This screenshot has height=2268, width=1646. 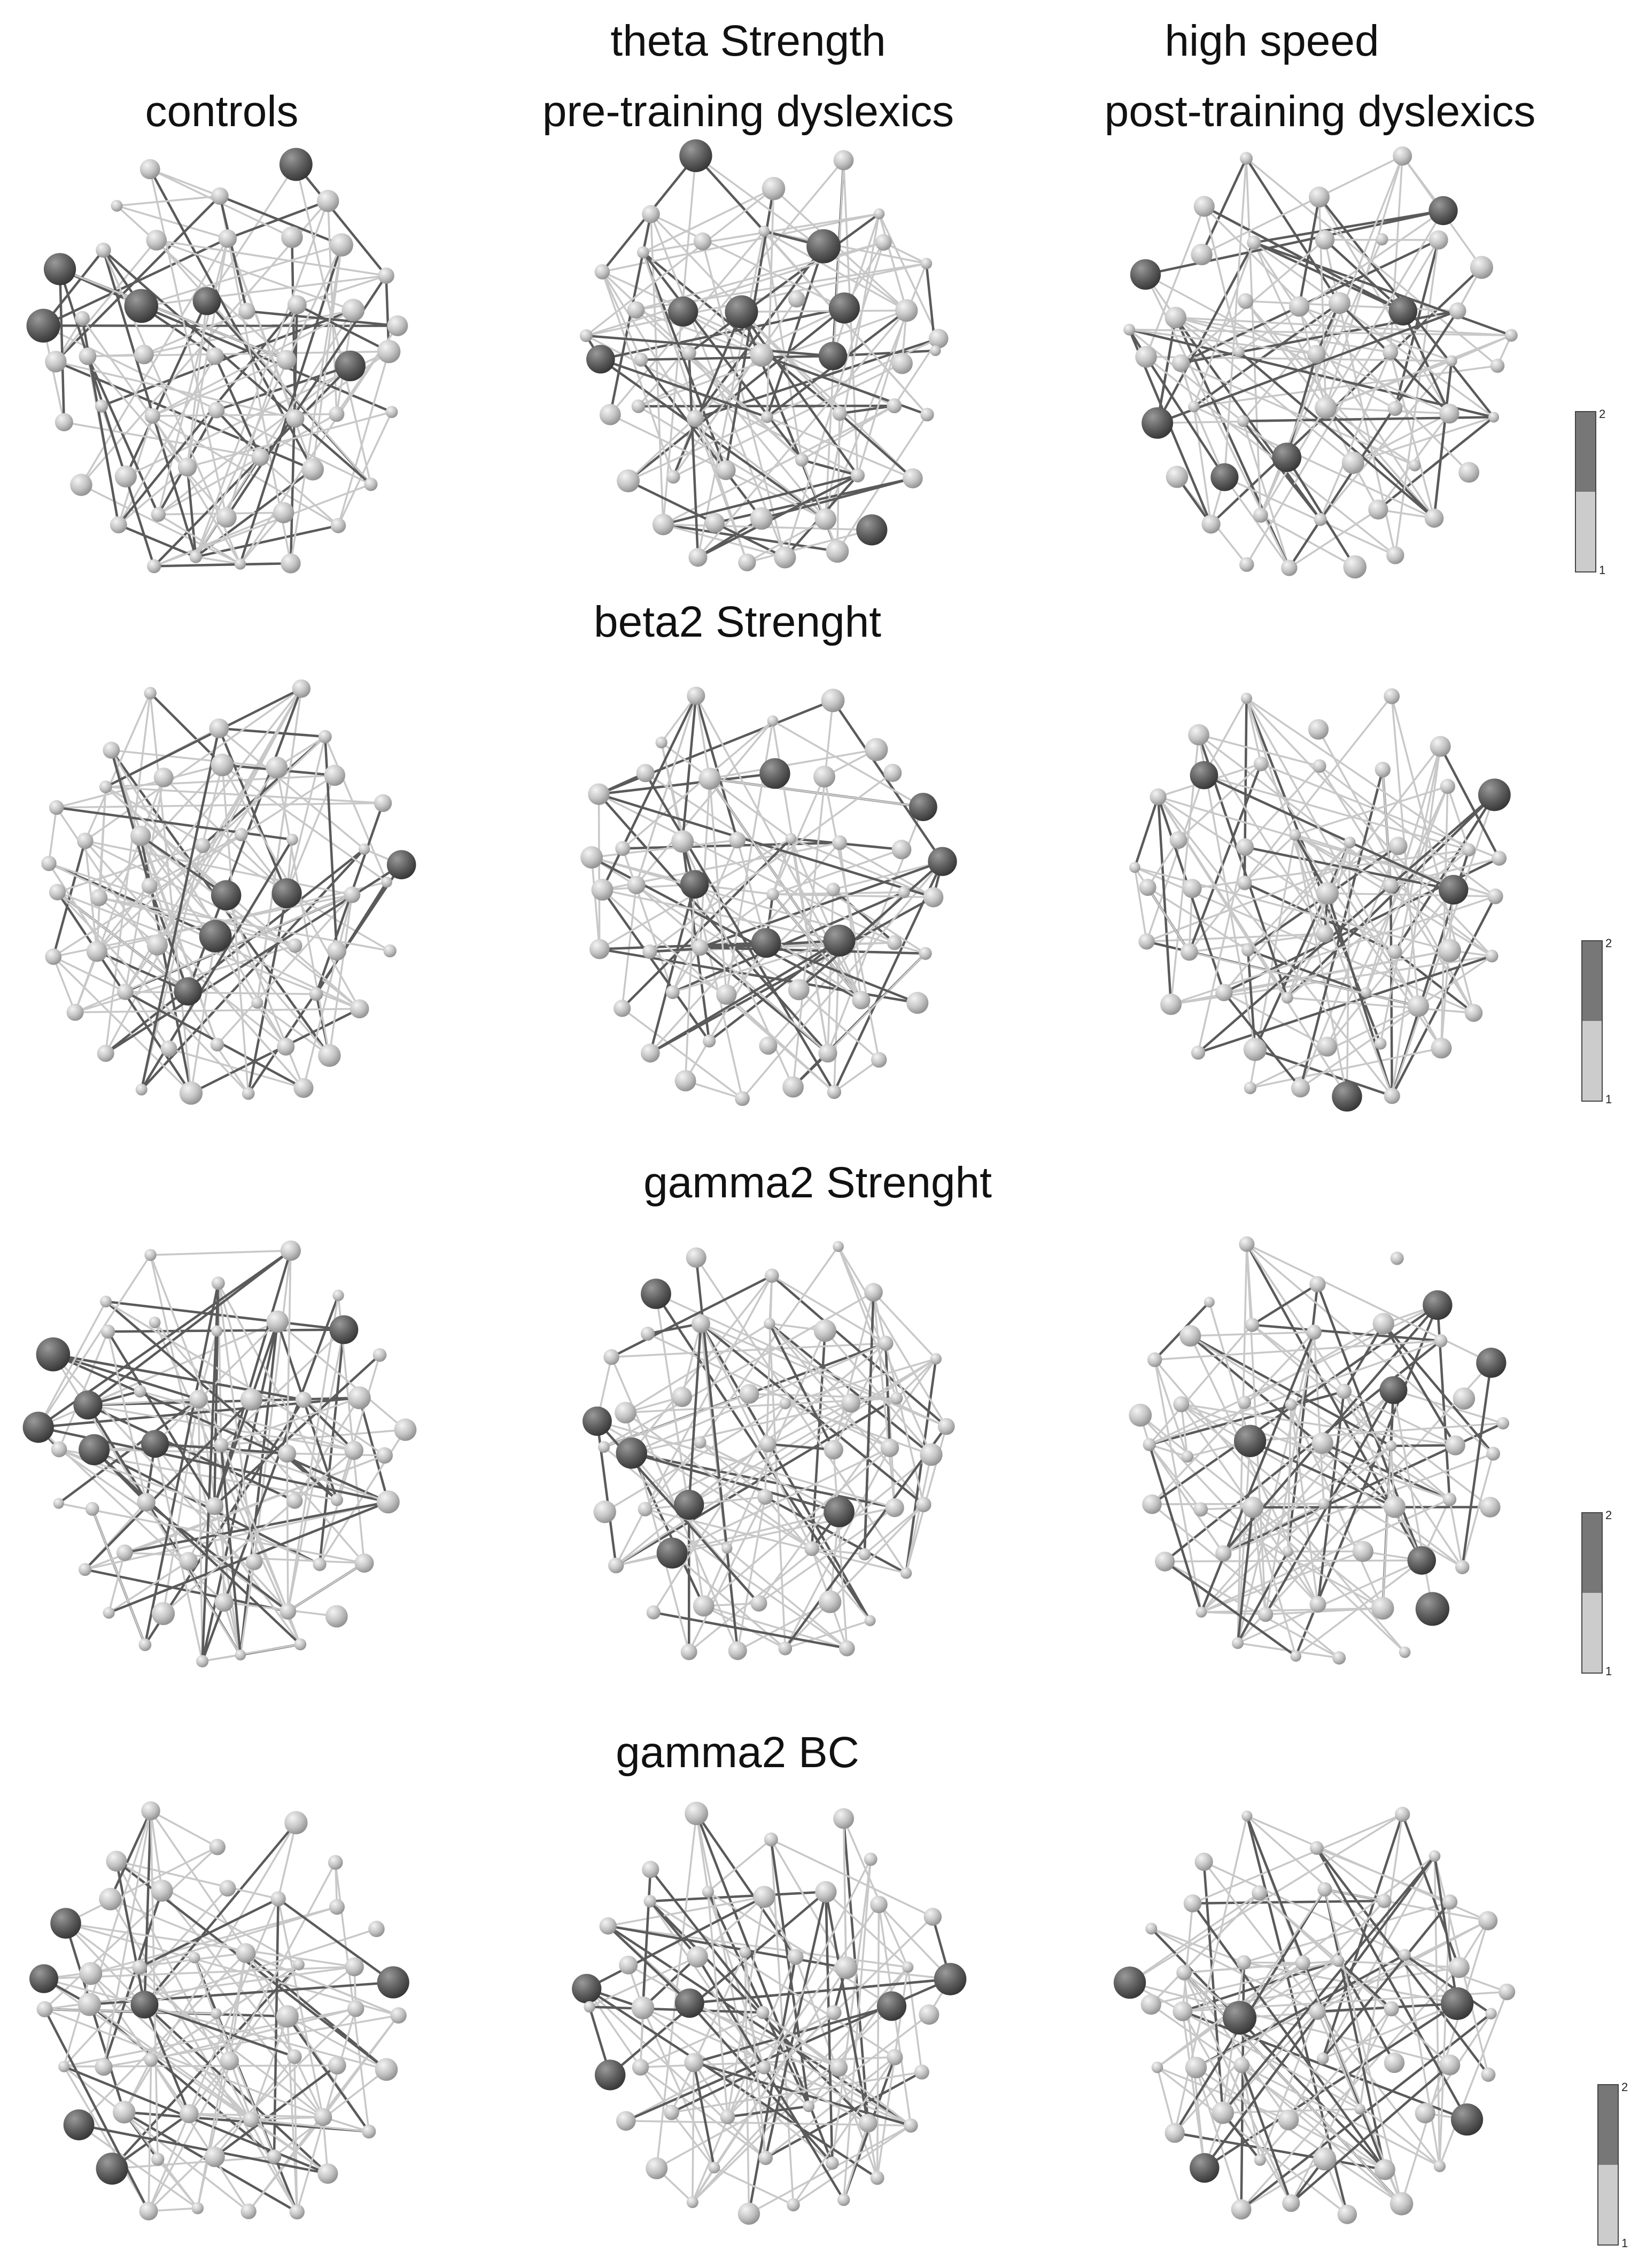 I want to click on colorbar-max-label: 2, so click(x=1609, y=1515).